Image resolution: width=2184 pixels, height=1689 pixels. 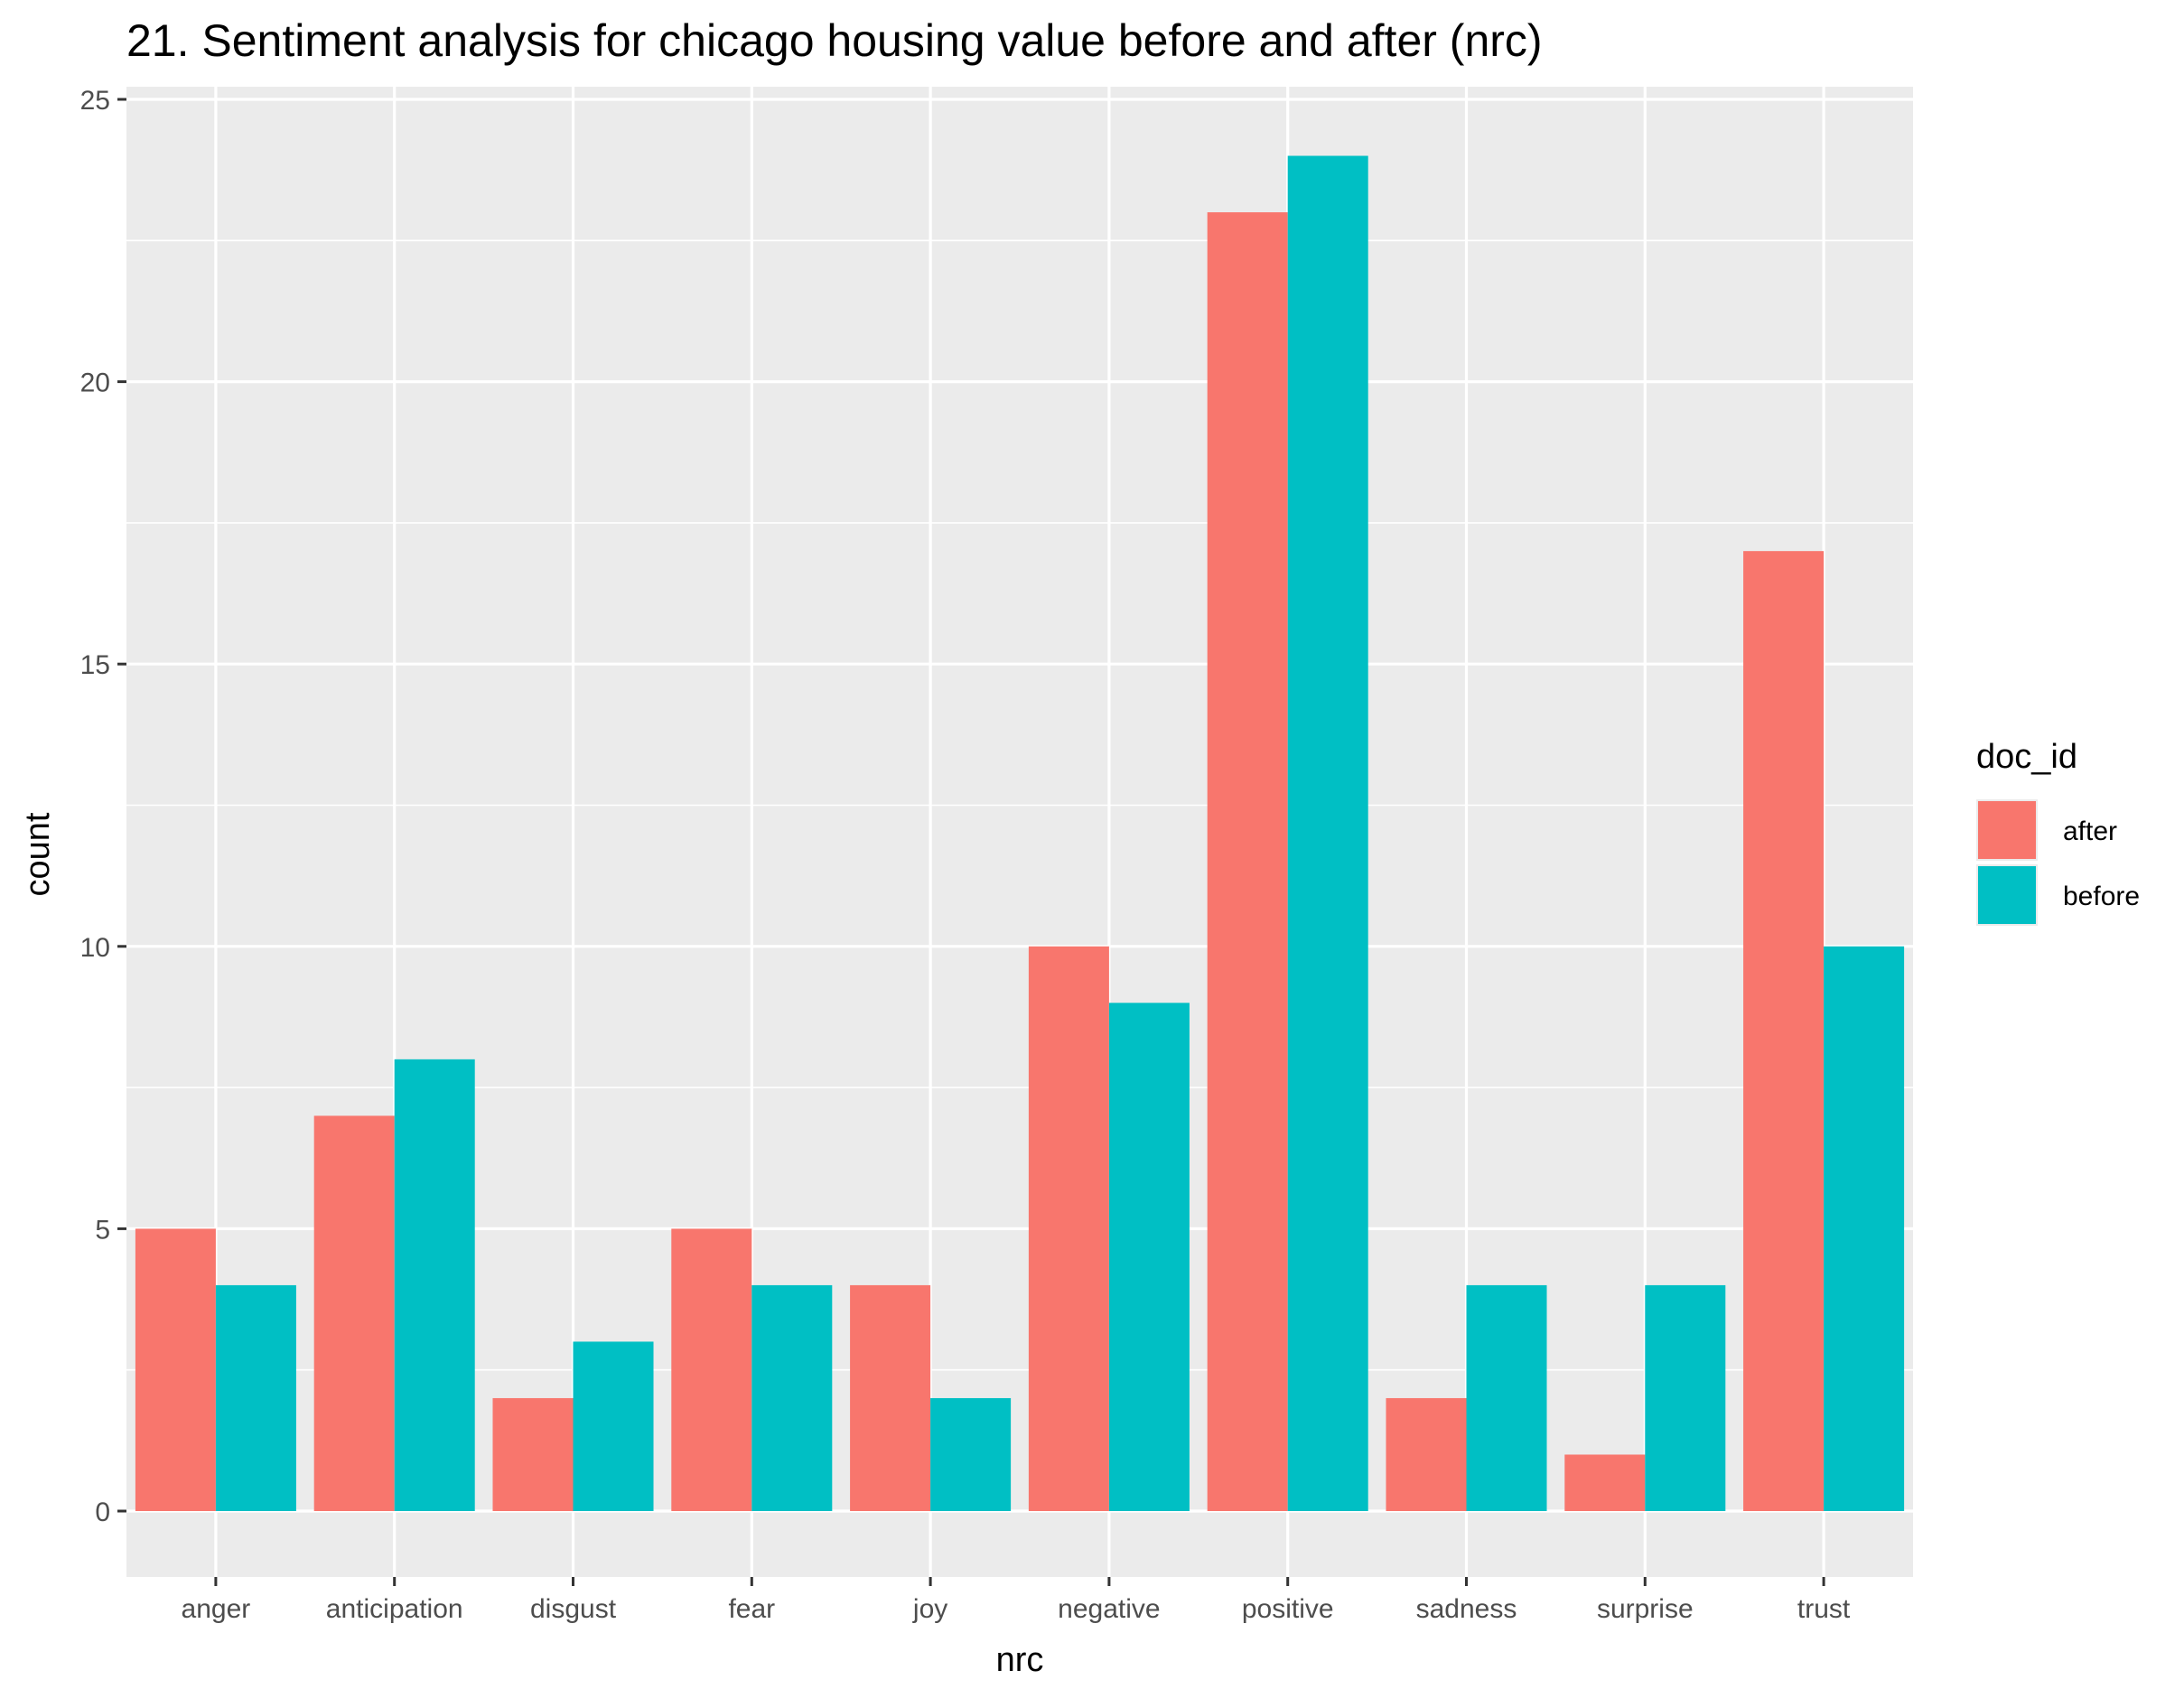 I want to click on x-tick-label-disgust: disgust, so click(x=573, y=1609).